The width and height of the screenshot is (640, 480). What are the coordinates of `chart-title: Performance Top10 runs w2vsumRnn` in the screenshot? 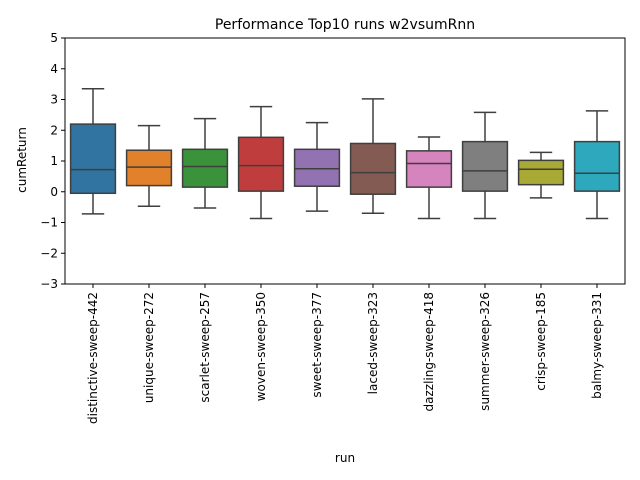 It's located at (345, 25).